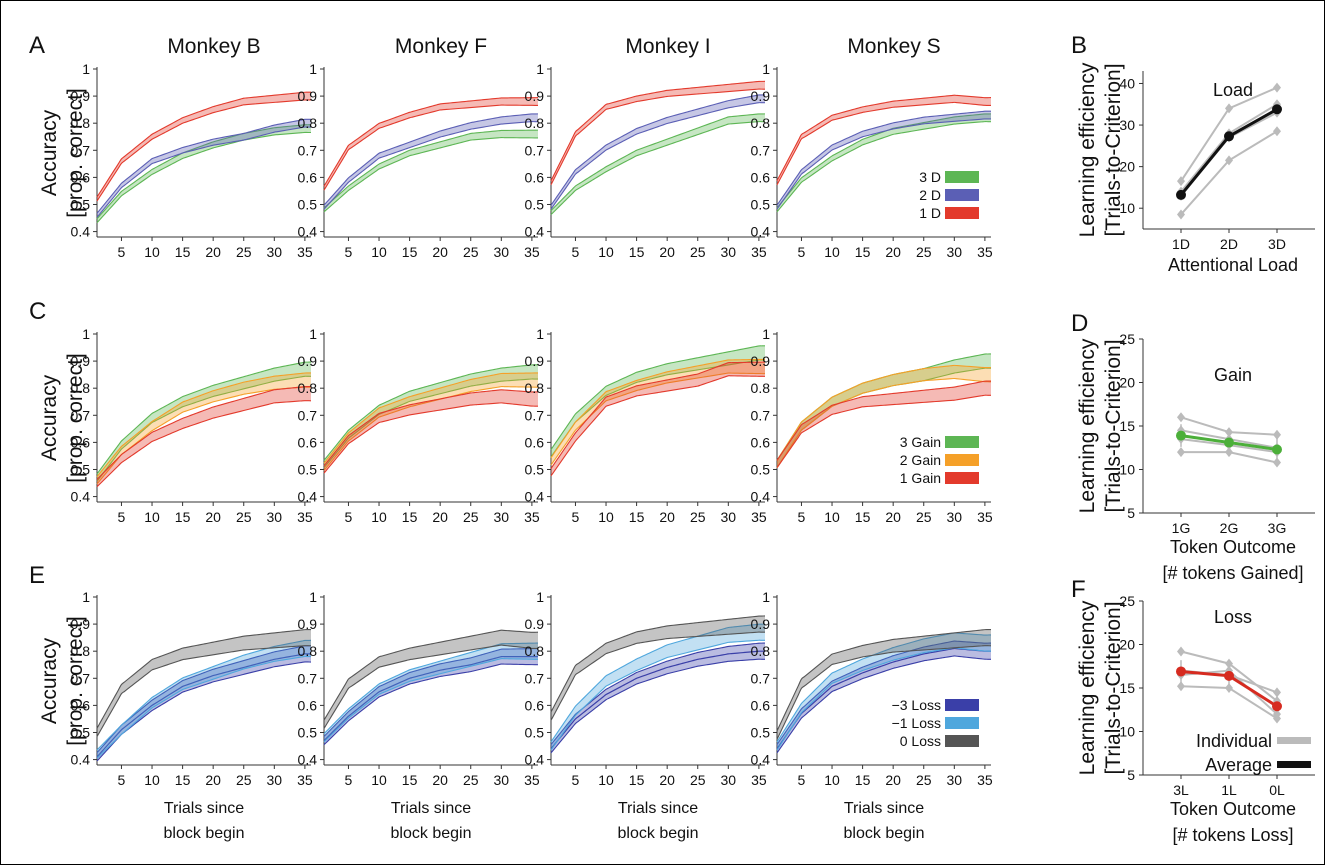 This screenshot has height=865, width=1325. What do you see at coordinates (1127, 426) in the screenshot?
I see `y-tick-label: 15` at bounding box center [1127, 426].